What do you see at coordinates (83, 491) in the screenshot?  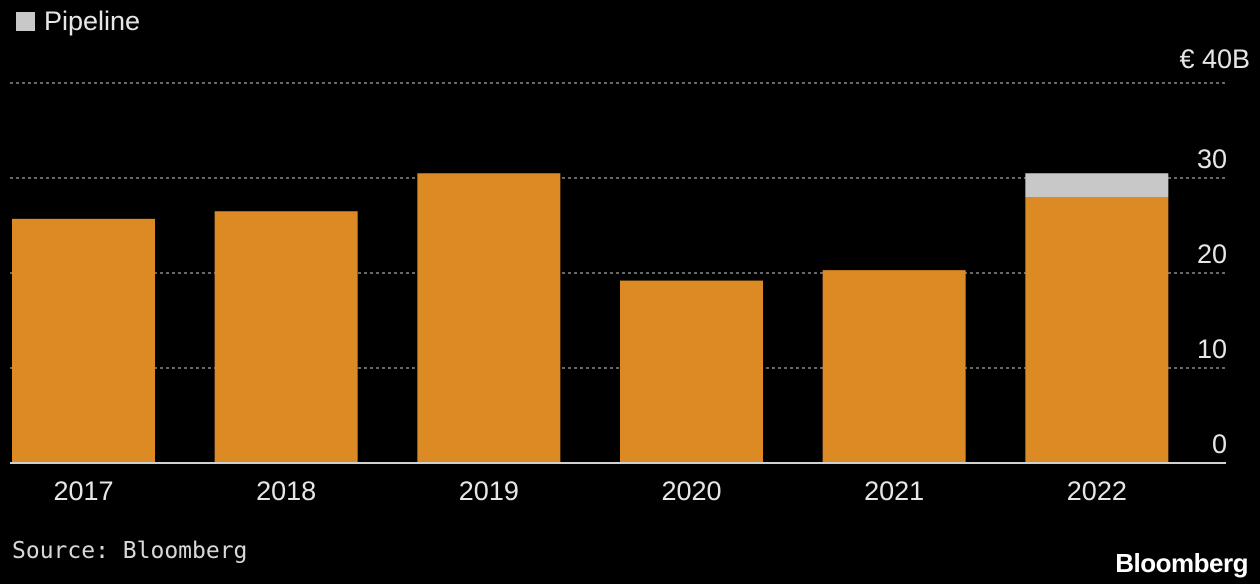 I see `x-tick-label-2017: 2017` at bounding box center [83, 491].